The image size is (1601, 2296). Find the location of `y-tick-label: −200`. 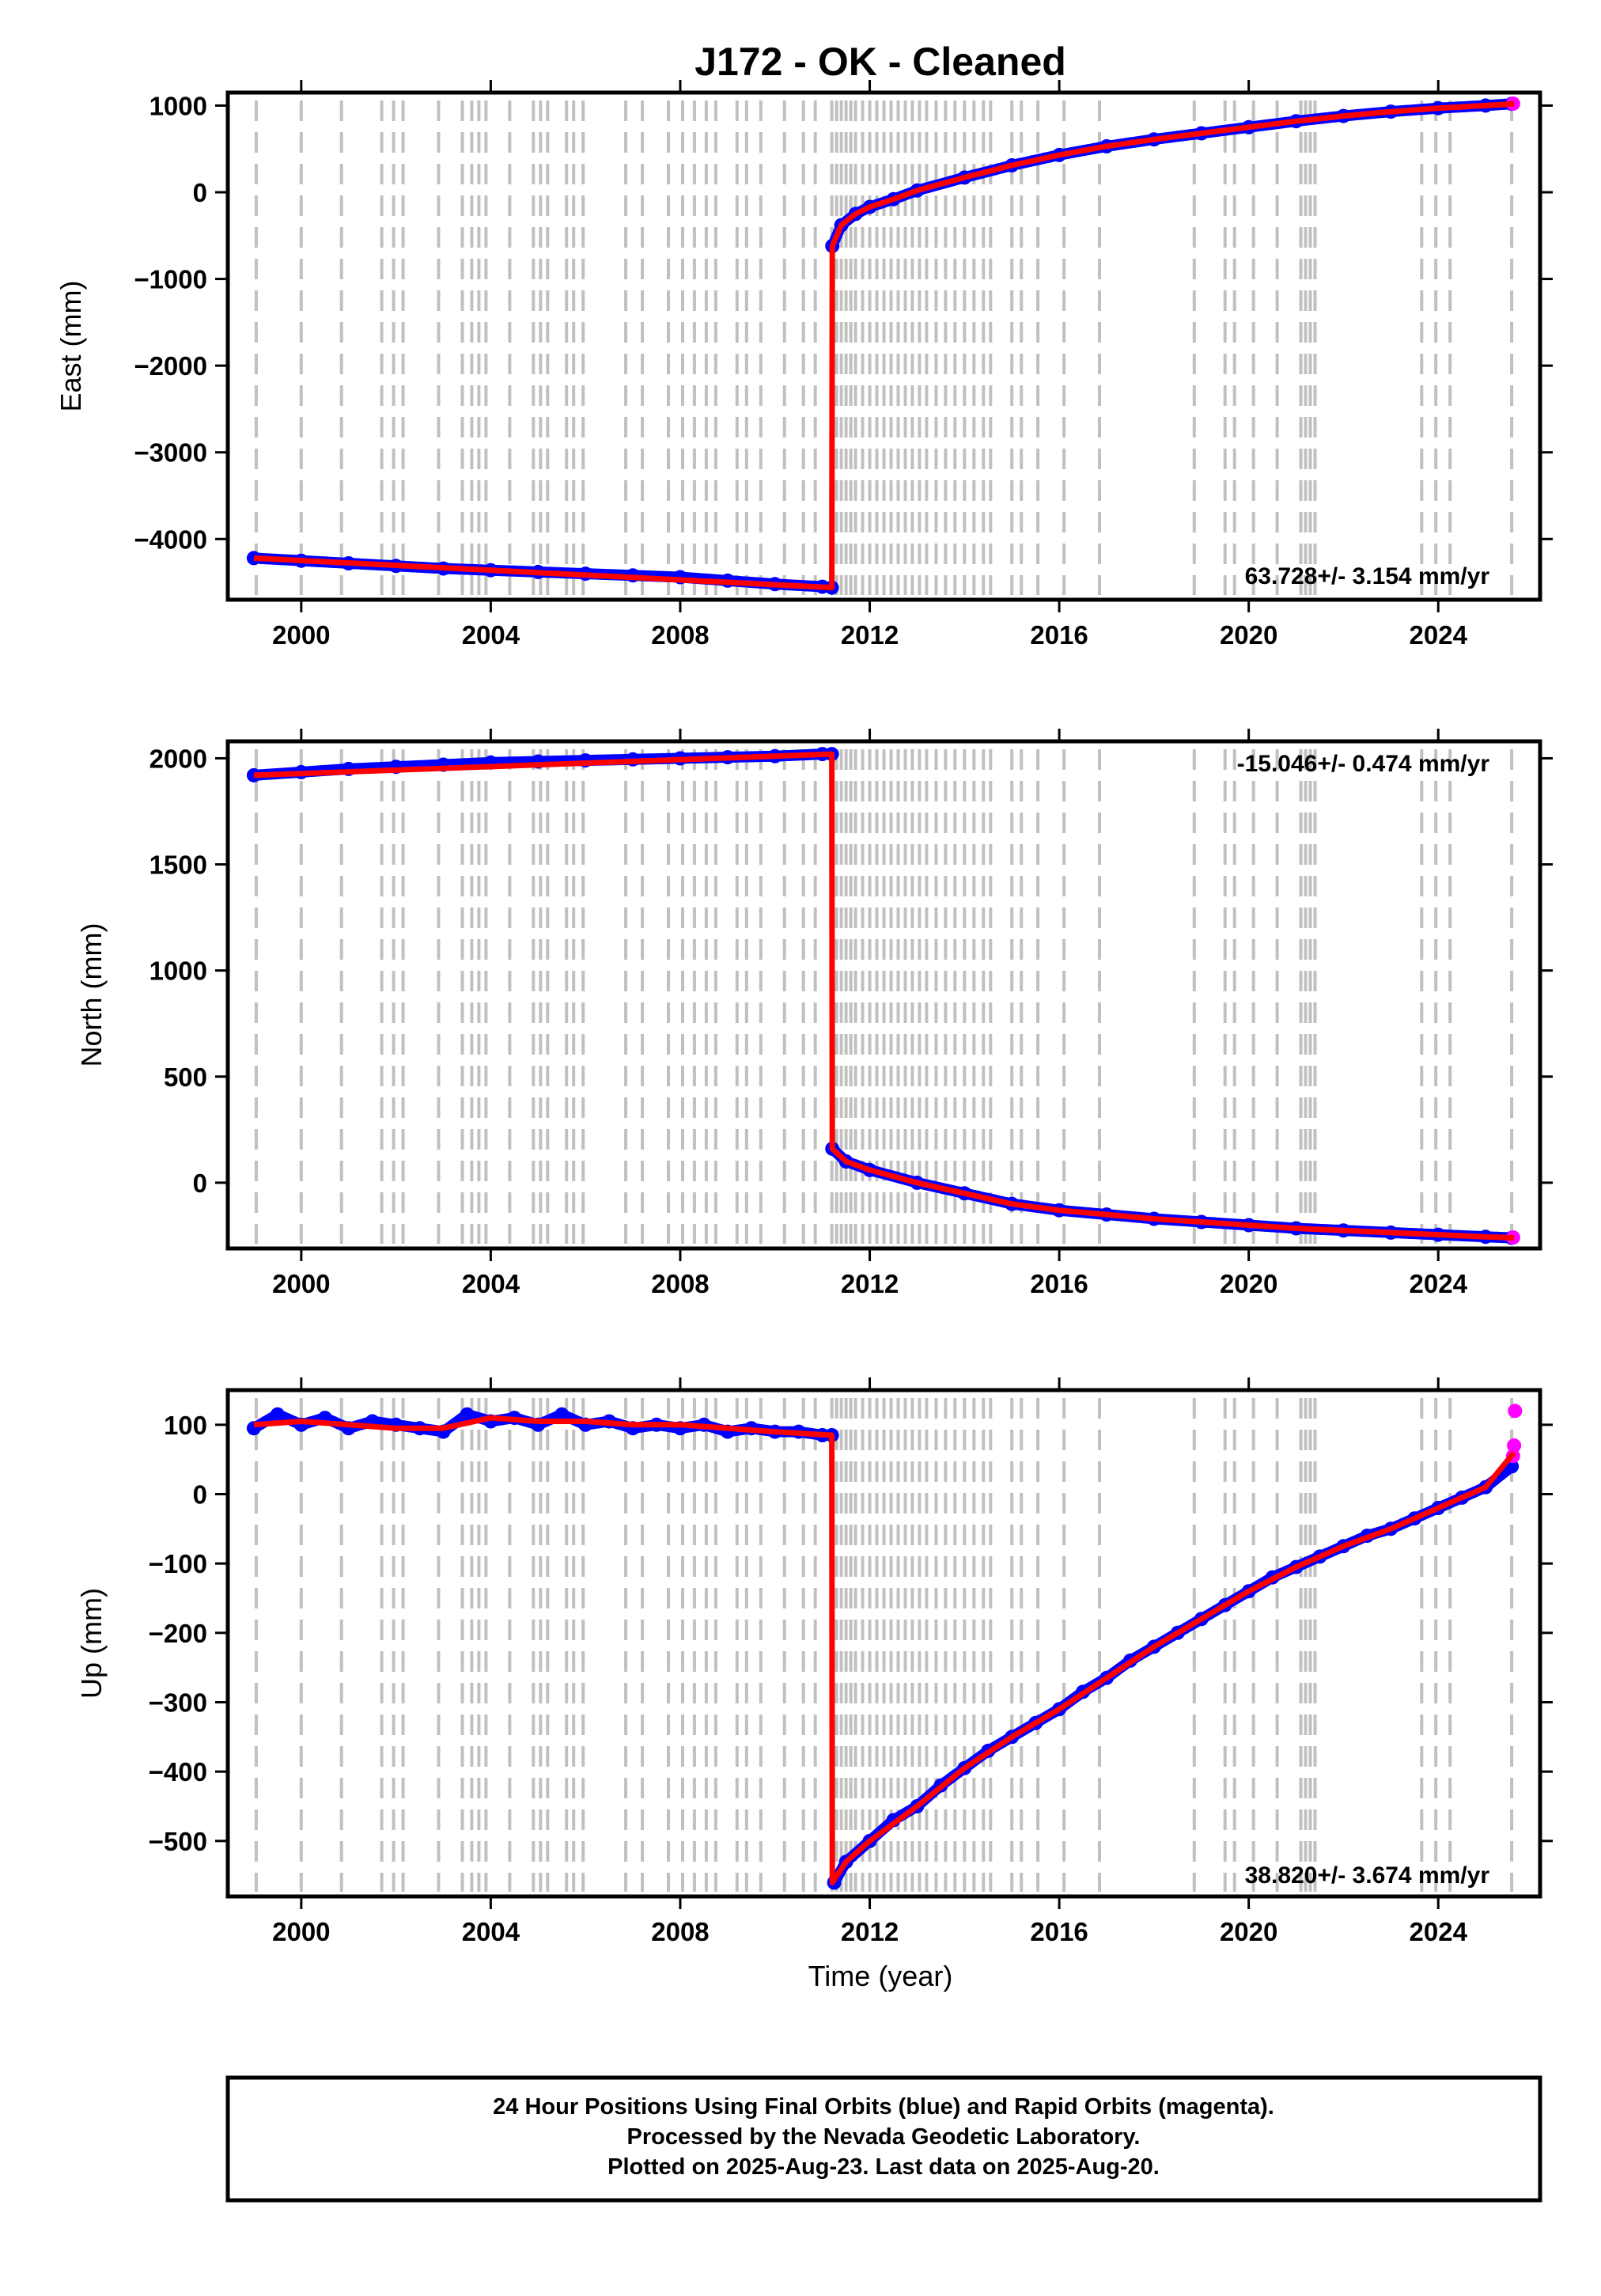

y-tick-label: −200 is located at coordinates (178, 1633).